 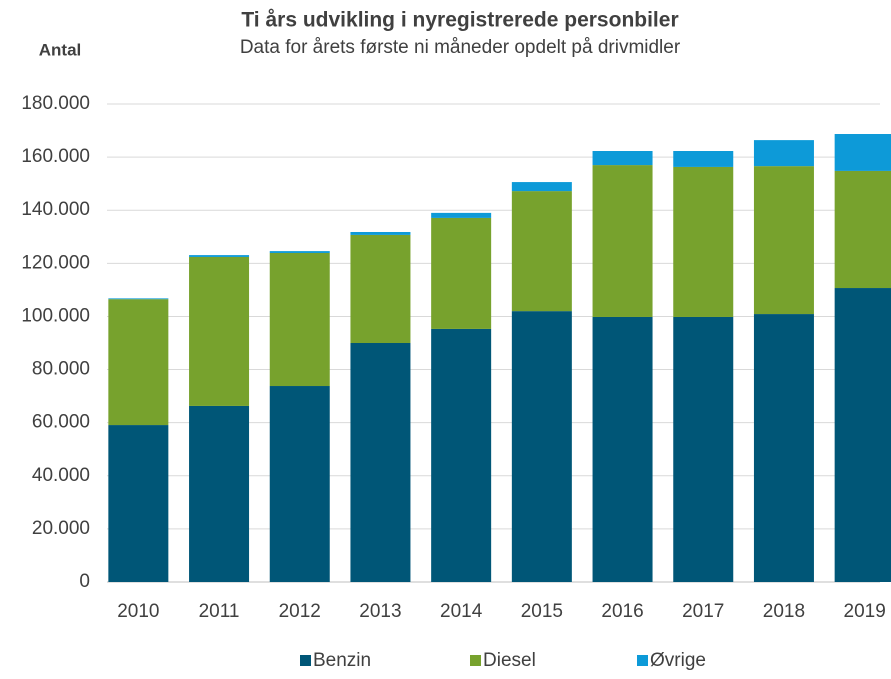 What do you see at coordinates (461, 611) in the screenshot?
I see `x-tick-label: 2014` at bounding box center [461, 611].